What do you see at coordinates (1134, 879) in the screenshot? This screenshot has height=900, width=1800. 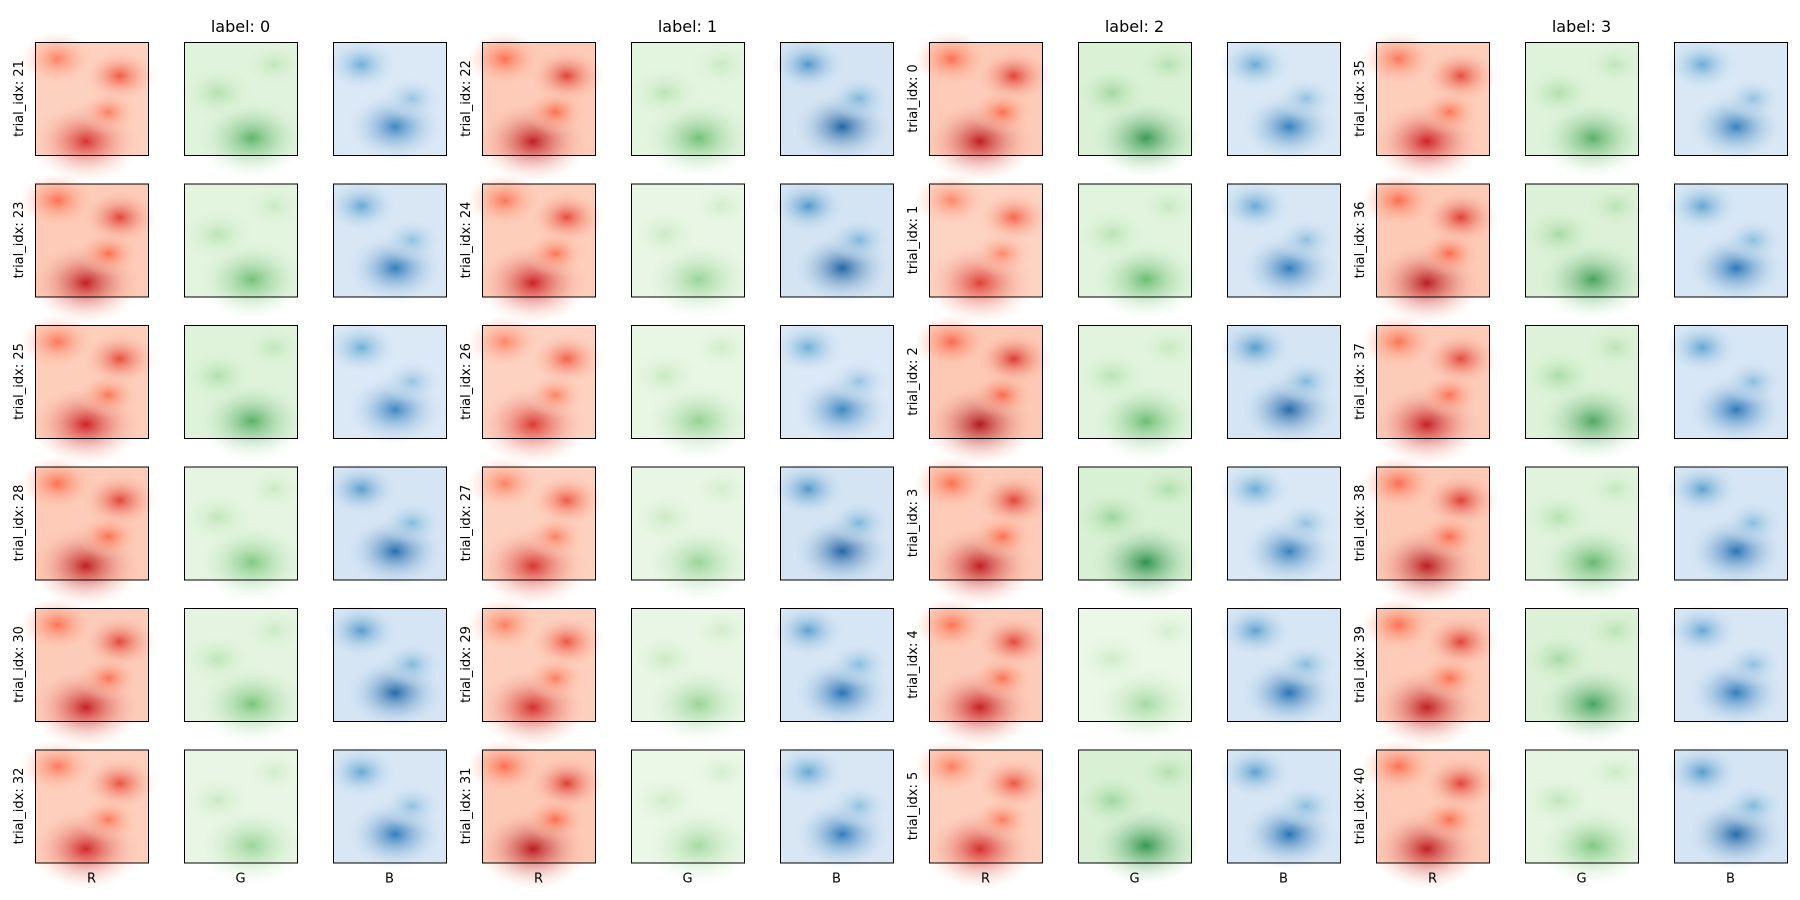 I see `channel-label-g: G` at bounding box center [1134, 879].